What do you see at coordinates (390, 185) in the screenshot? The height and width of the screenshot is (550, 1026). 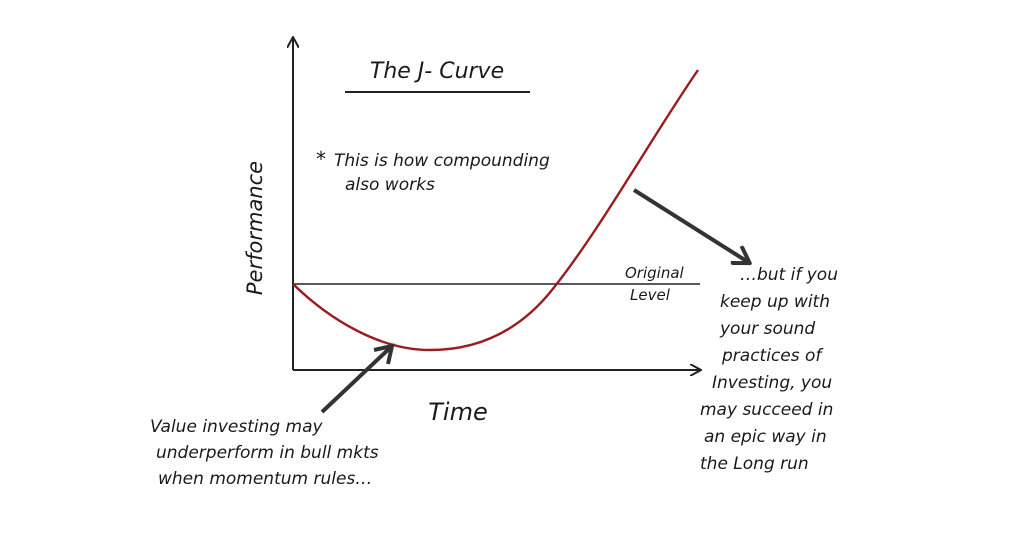 I see `note-line: also works` at bounding box center [390, 185].